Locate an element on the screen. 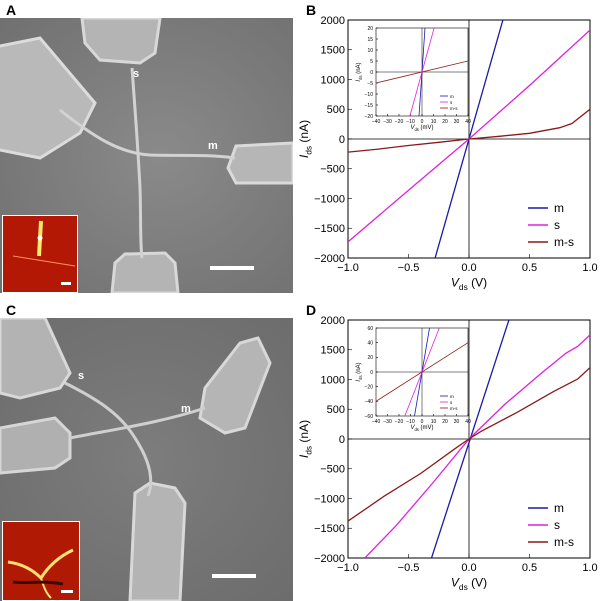  series-line-s is located at coordinates (477, 446).